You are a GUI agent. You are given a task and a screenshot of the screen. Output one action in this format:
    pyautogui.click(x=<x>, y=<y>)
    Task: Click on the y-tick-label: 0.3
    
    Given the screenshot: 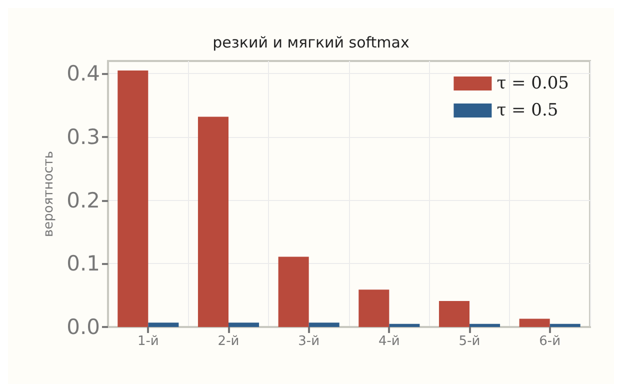 What is the action you would take?
    pyautogui.click(x=83, y=137)
    